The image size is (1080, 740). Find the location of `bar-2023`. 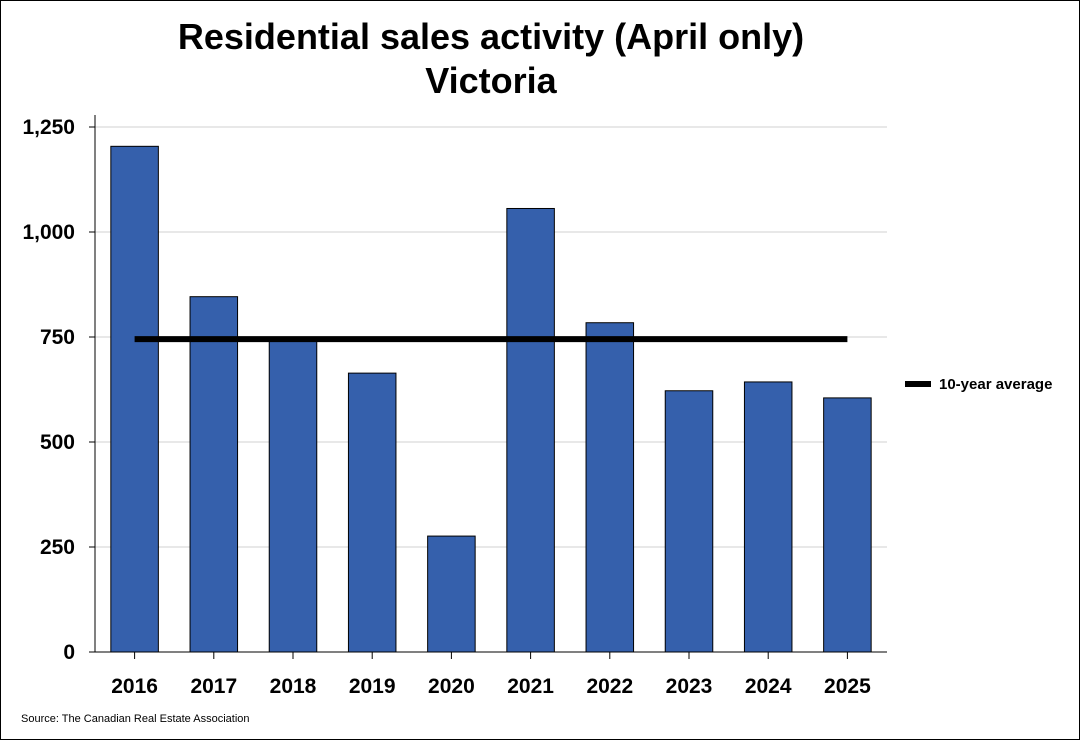

bar-2023 is located at coordinates (689, 521).